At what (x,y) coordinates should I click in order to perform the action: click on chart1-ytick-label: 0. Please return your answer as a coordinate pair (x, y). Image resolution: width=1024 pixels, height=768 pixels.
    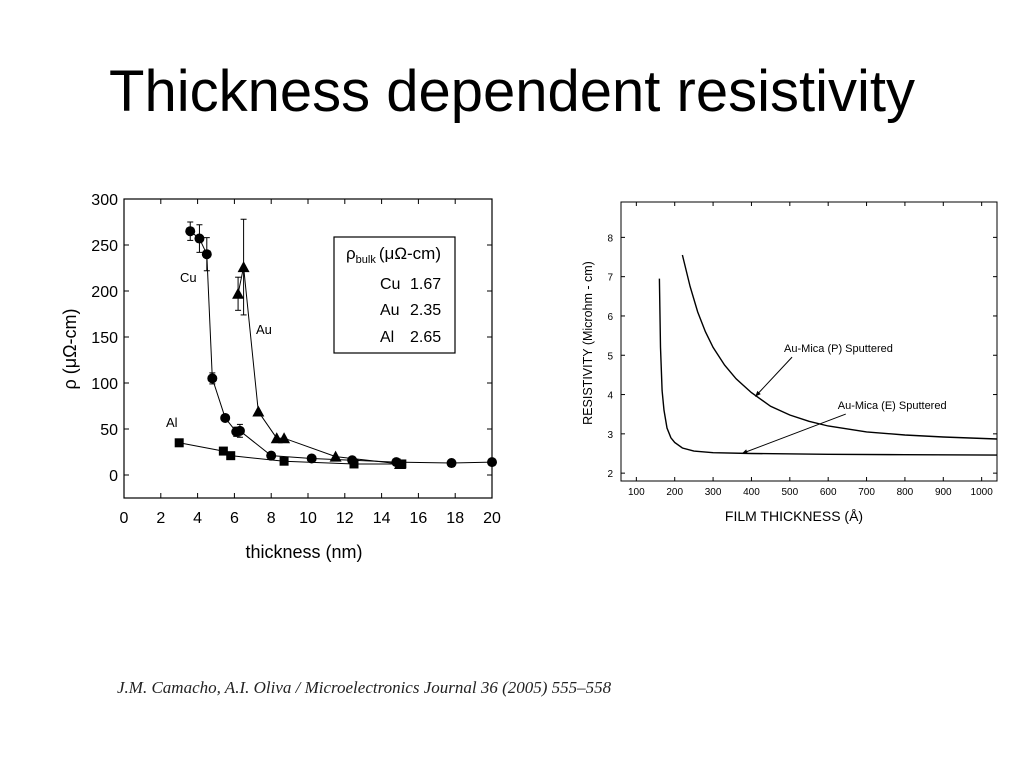
    Looking at the image, I should click on (113, 476).